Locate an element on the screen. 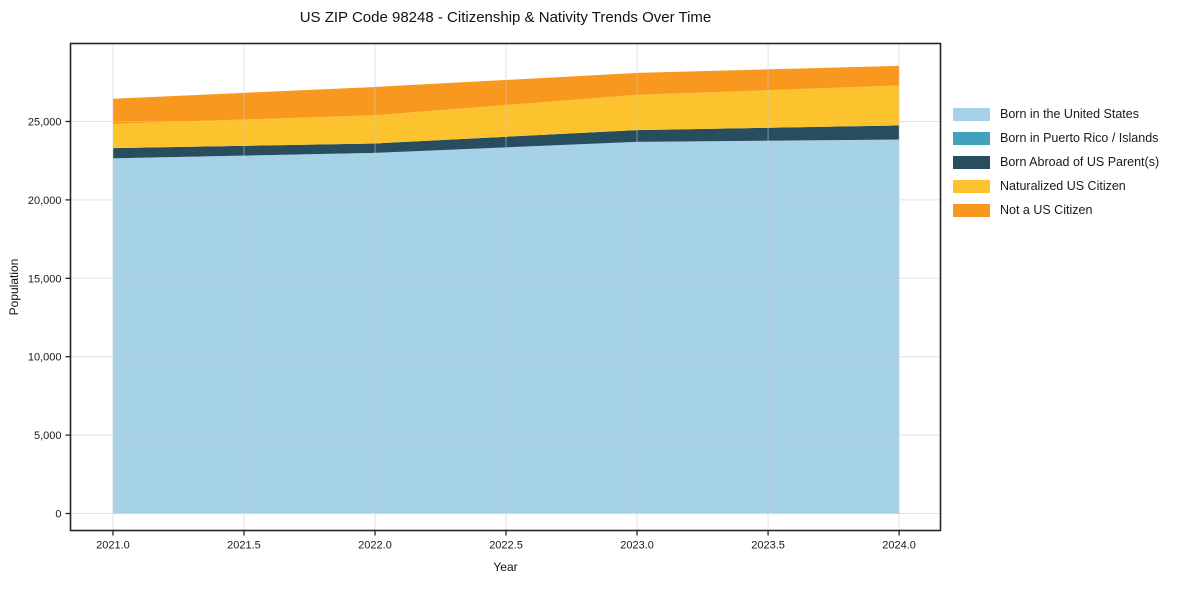 This screenshot has height=590, width=1189. x-tick-label: 2023.5 is located at coordinates (768, 546).